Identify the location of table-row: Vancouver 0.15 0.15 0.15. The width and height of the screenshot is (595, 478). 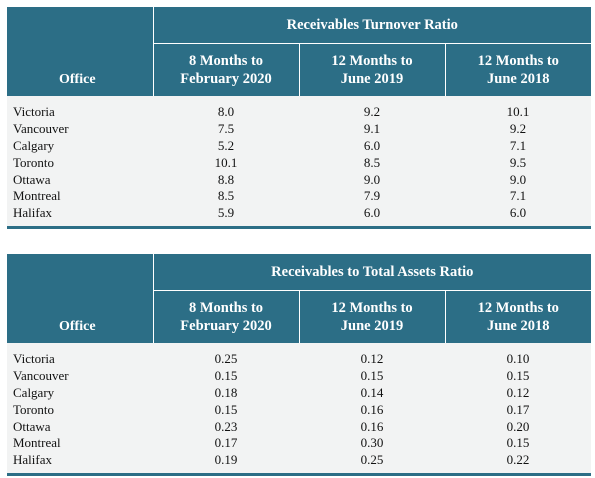
(299, 376).